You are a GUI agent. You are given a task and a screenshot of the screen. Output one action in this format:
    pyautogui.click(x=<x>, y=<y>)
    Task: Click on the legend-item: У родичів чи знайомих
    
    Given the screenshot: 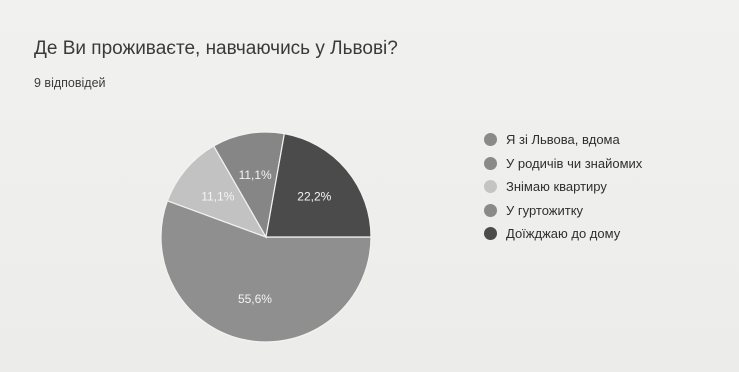 What is the action you would take?
    pyautogui.click(x=563, y=164)
    